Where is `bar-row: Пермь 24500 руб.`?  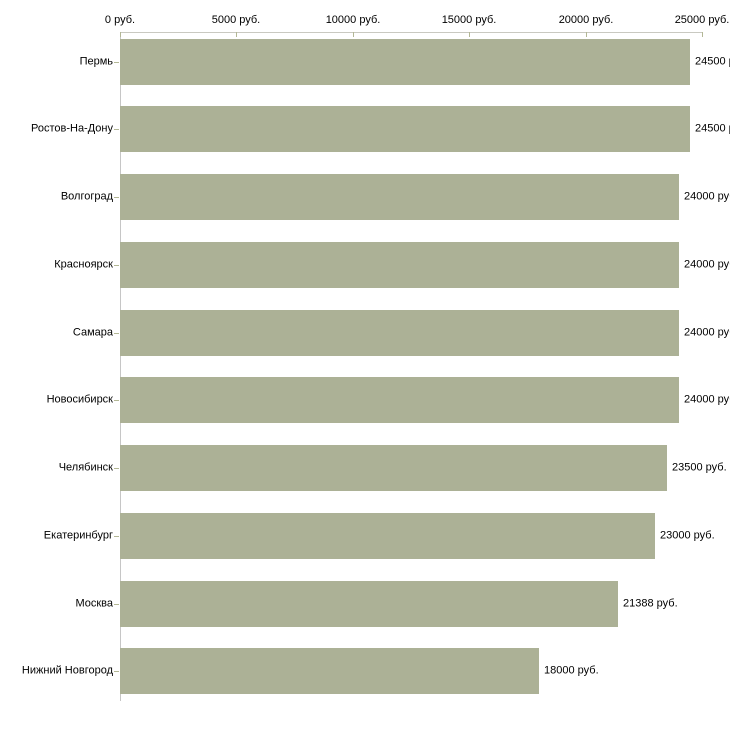
bar-row: Пермь 24500 руб. is located at coordinates (365, 62).